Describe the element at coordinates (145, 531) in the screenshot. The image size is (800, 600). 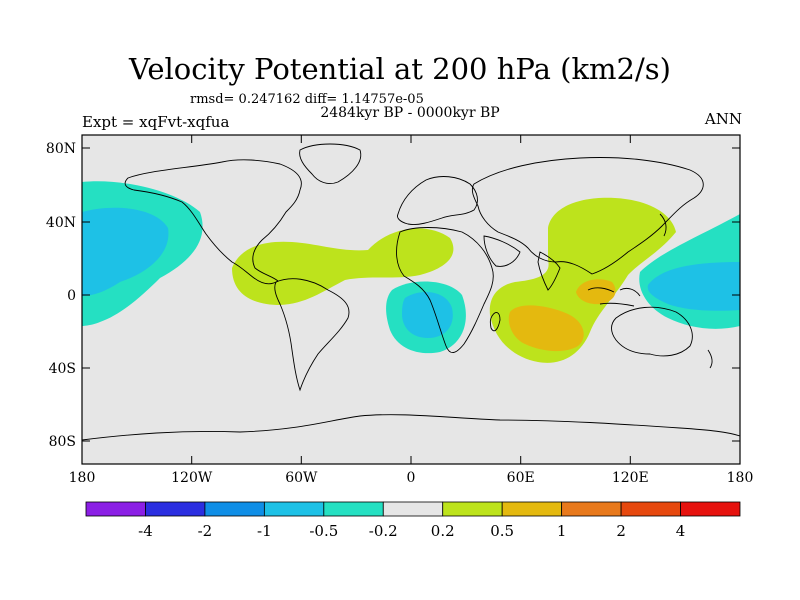
I see `colorbar-label: -4` at that location.